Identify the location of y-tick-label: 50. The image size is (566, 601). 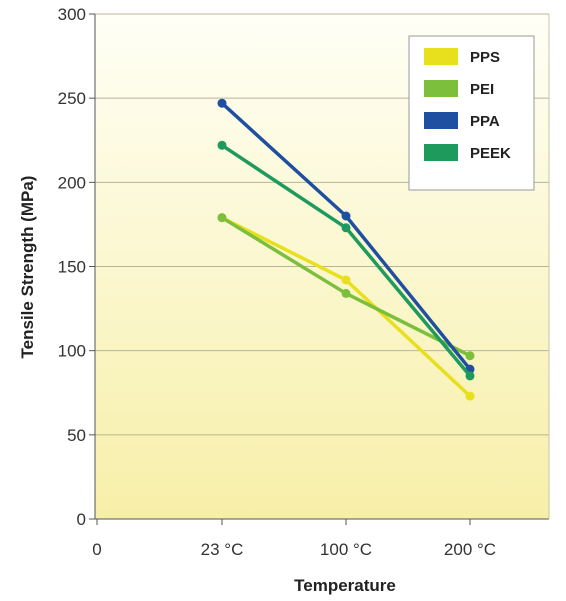
(76, 435).